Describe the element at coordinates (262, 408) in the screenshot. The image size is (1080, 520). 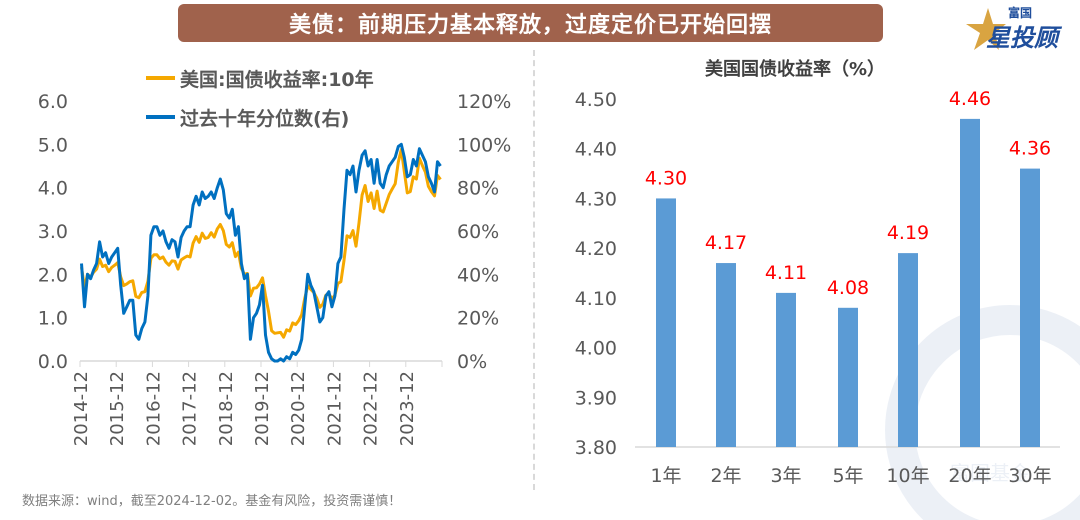
I see `x-axis-tick-label: 2019-12` at that location.